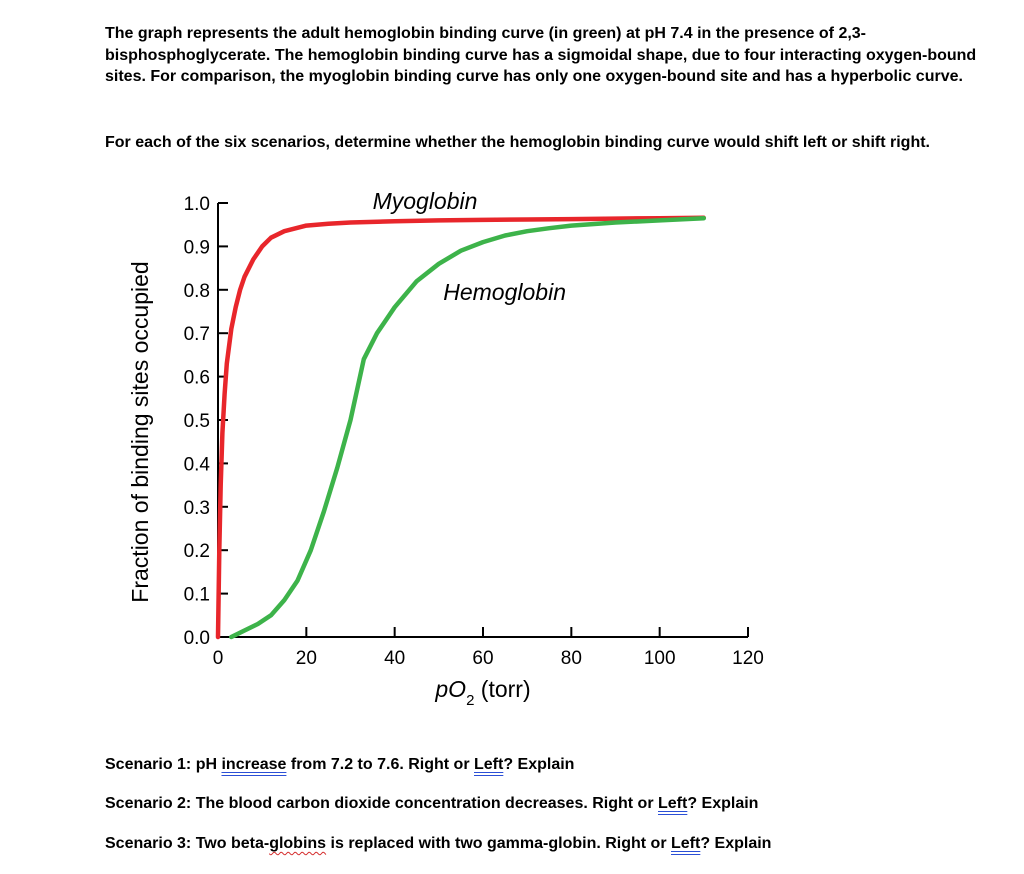  I want to click on x-axis-title: pO2 (torr), so click(482, 692).